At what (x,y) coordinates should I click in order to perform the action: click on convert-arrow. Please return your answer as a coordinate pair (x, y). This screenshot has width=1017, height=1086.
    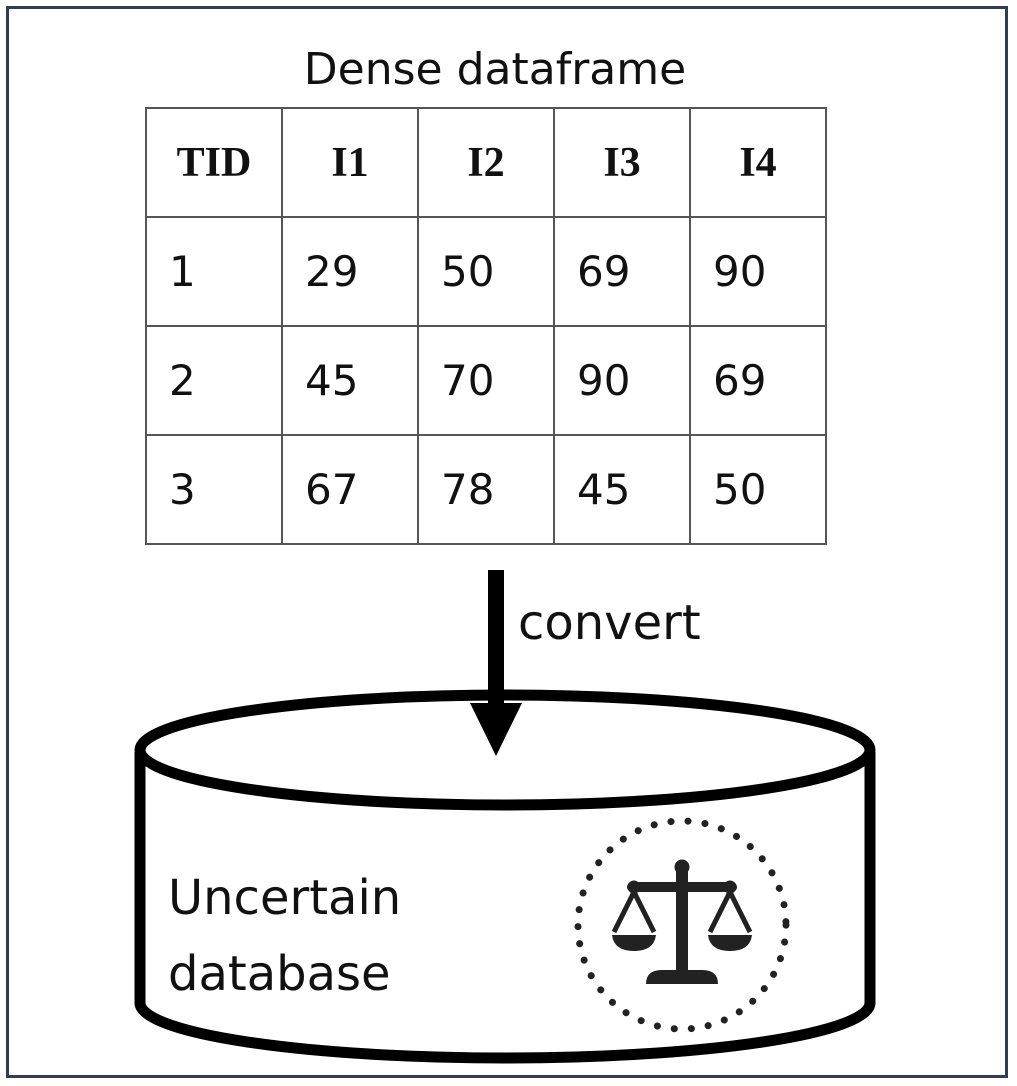
    Looking at the image, I should click on (496, 663).